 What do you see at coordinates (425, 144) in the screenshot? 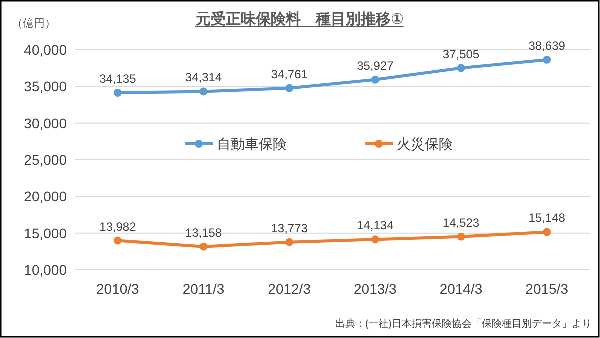
I see `legend-label: 火災保険` at bounding box center [425, 144].